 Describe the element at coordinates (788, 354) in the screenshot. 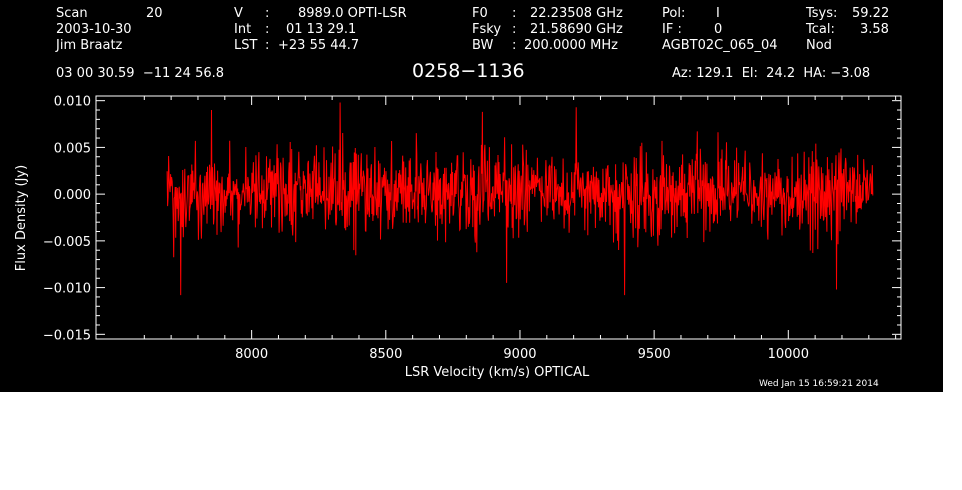

I see `x-tick-label: 10000` at that location.